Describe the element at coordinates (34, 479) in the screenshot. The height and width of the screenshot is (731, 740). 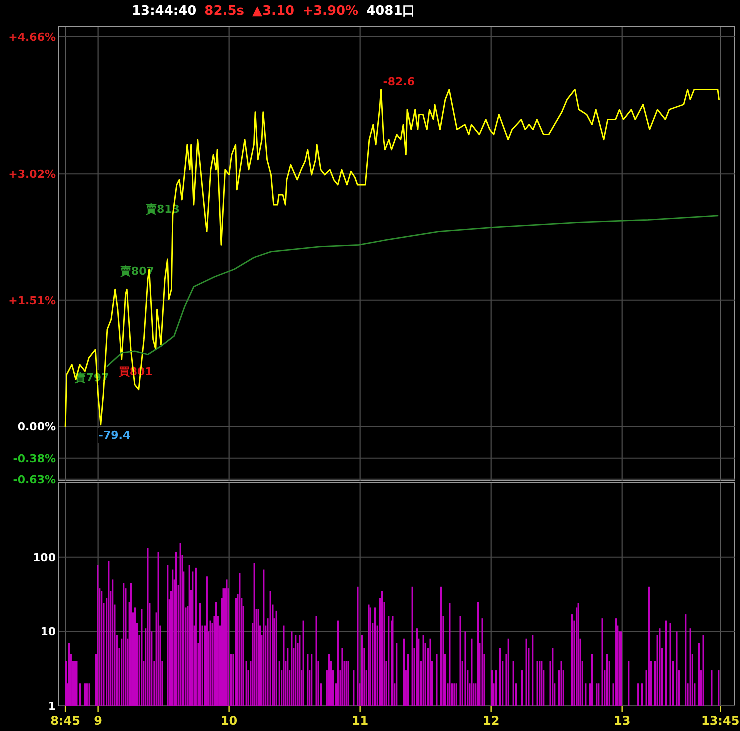
I see `y-tick-label: -0.63%` at that location.